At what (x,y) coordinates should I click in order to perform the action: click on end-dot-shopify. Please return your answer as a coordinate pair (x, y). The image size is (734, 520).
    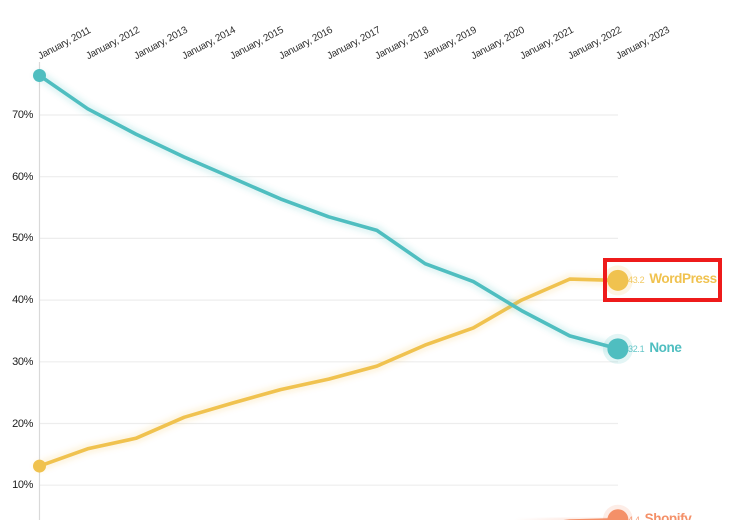
    Looking at the image, I should click on (618, 514).